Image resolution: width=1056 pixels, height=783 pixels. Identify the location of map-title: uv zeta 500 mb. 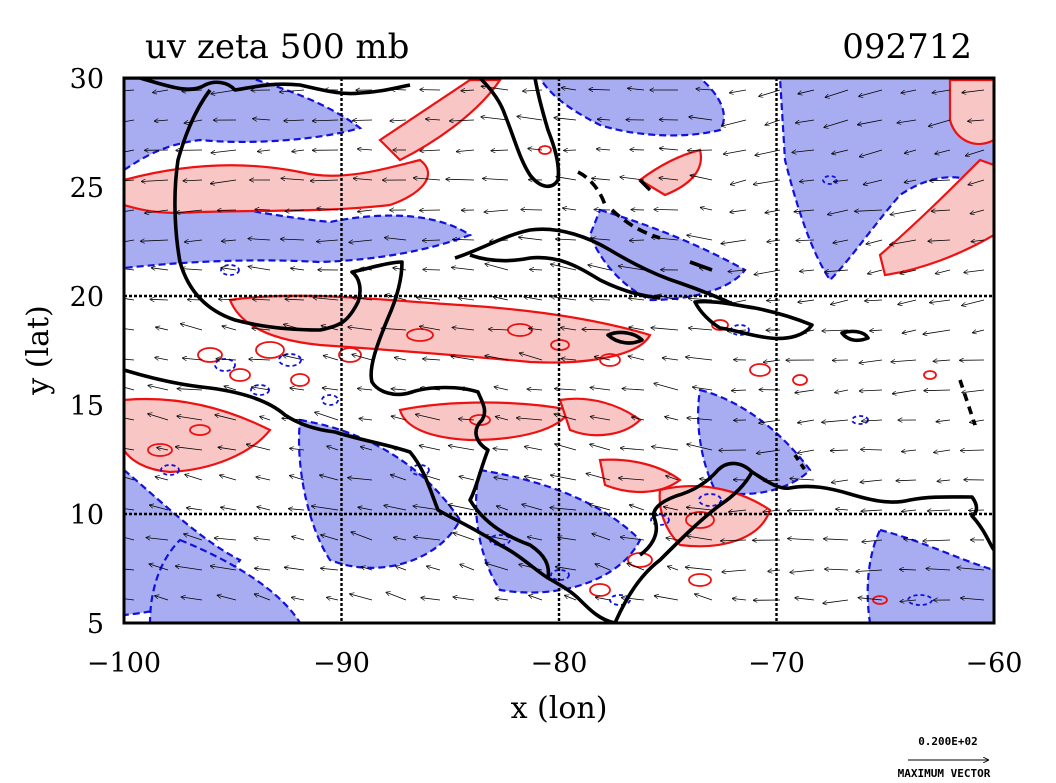
(277, 47).